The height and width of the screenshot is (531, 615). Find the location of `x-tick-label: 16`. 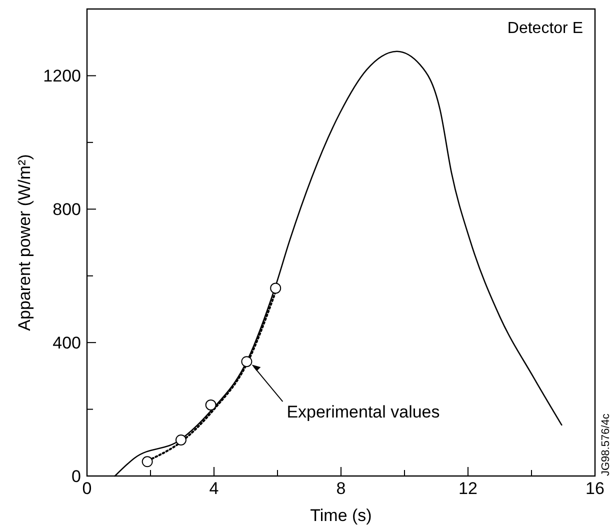

x-tick-label: 16 is located at coordinates (595, 488).